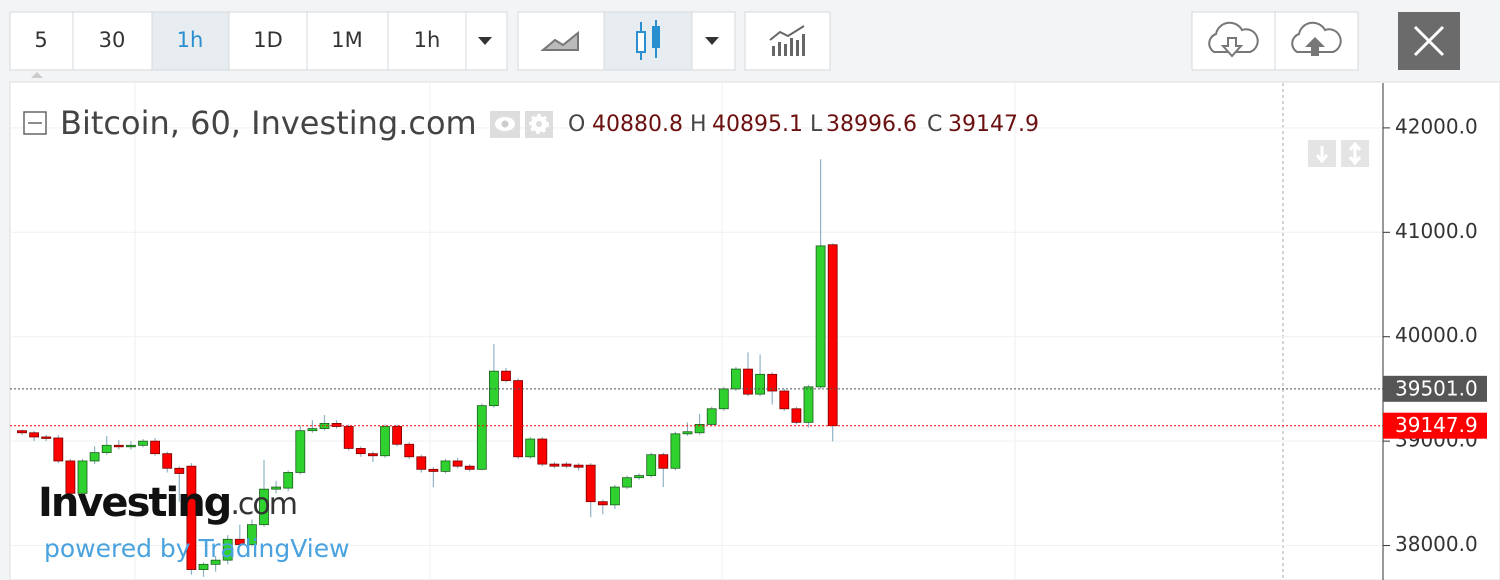 The width and height of the screenshot is (1500, 580). Describe the element at coordinates (1315, 46) in the screenshot. I see `upload-arrow` at that location.